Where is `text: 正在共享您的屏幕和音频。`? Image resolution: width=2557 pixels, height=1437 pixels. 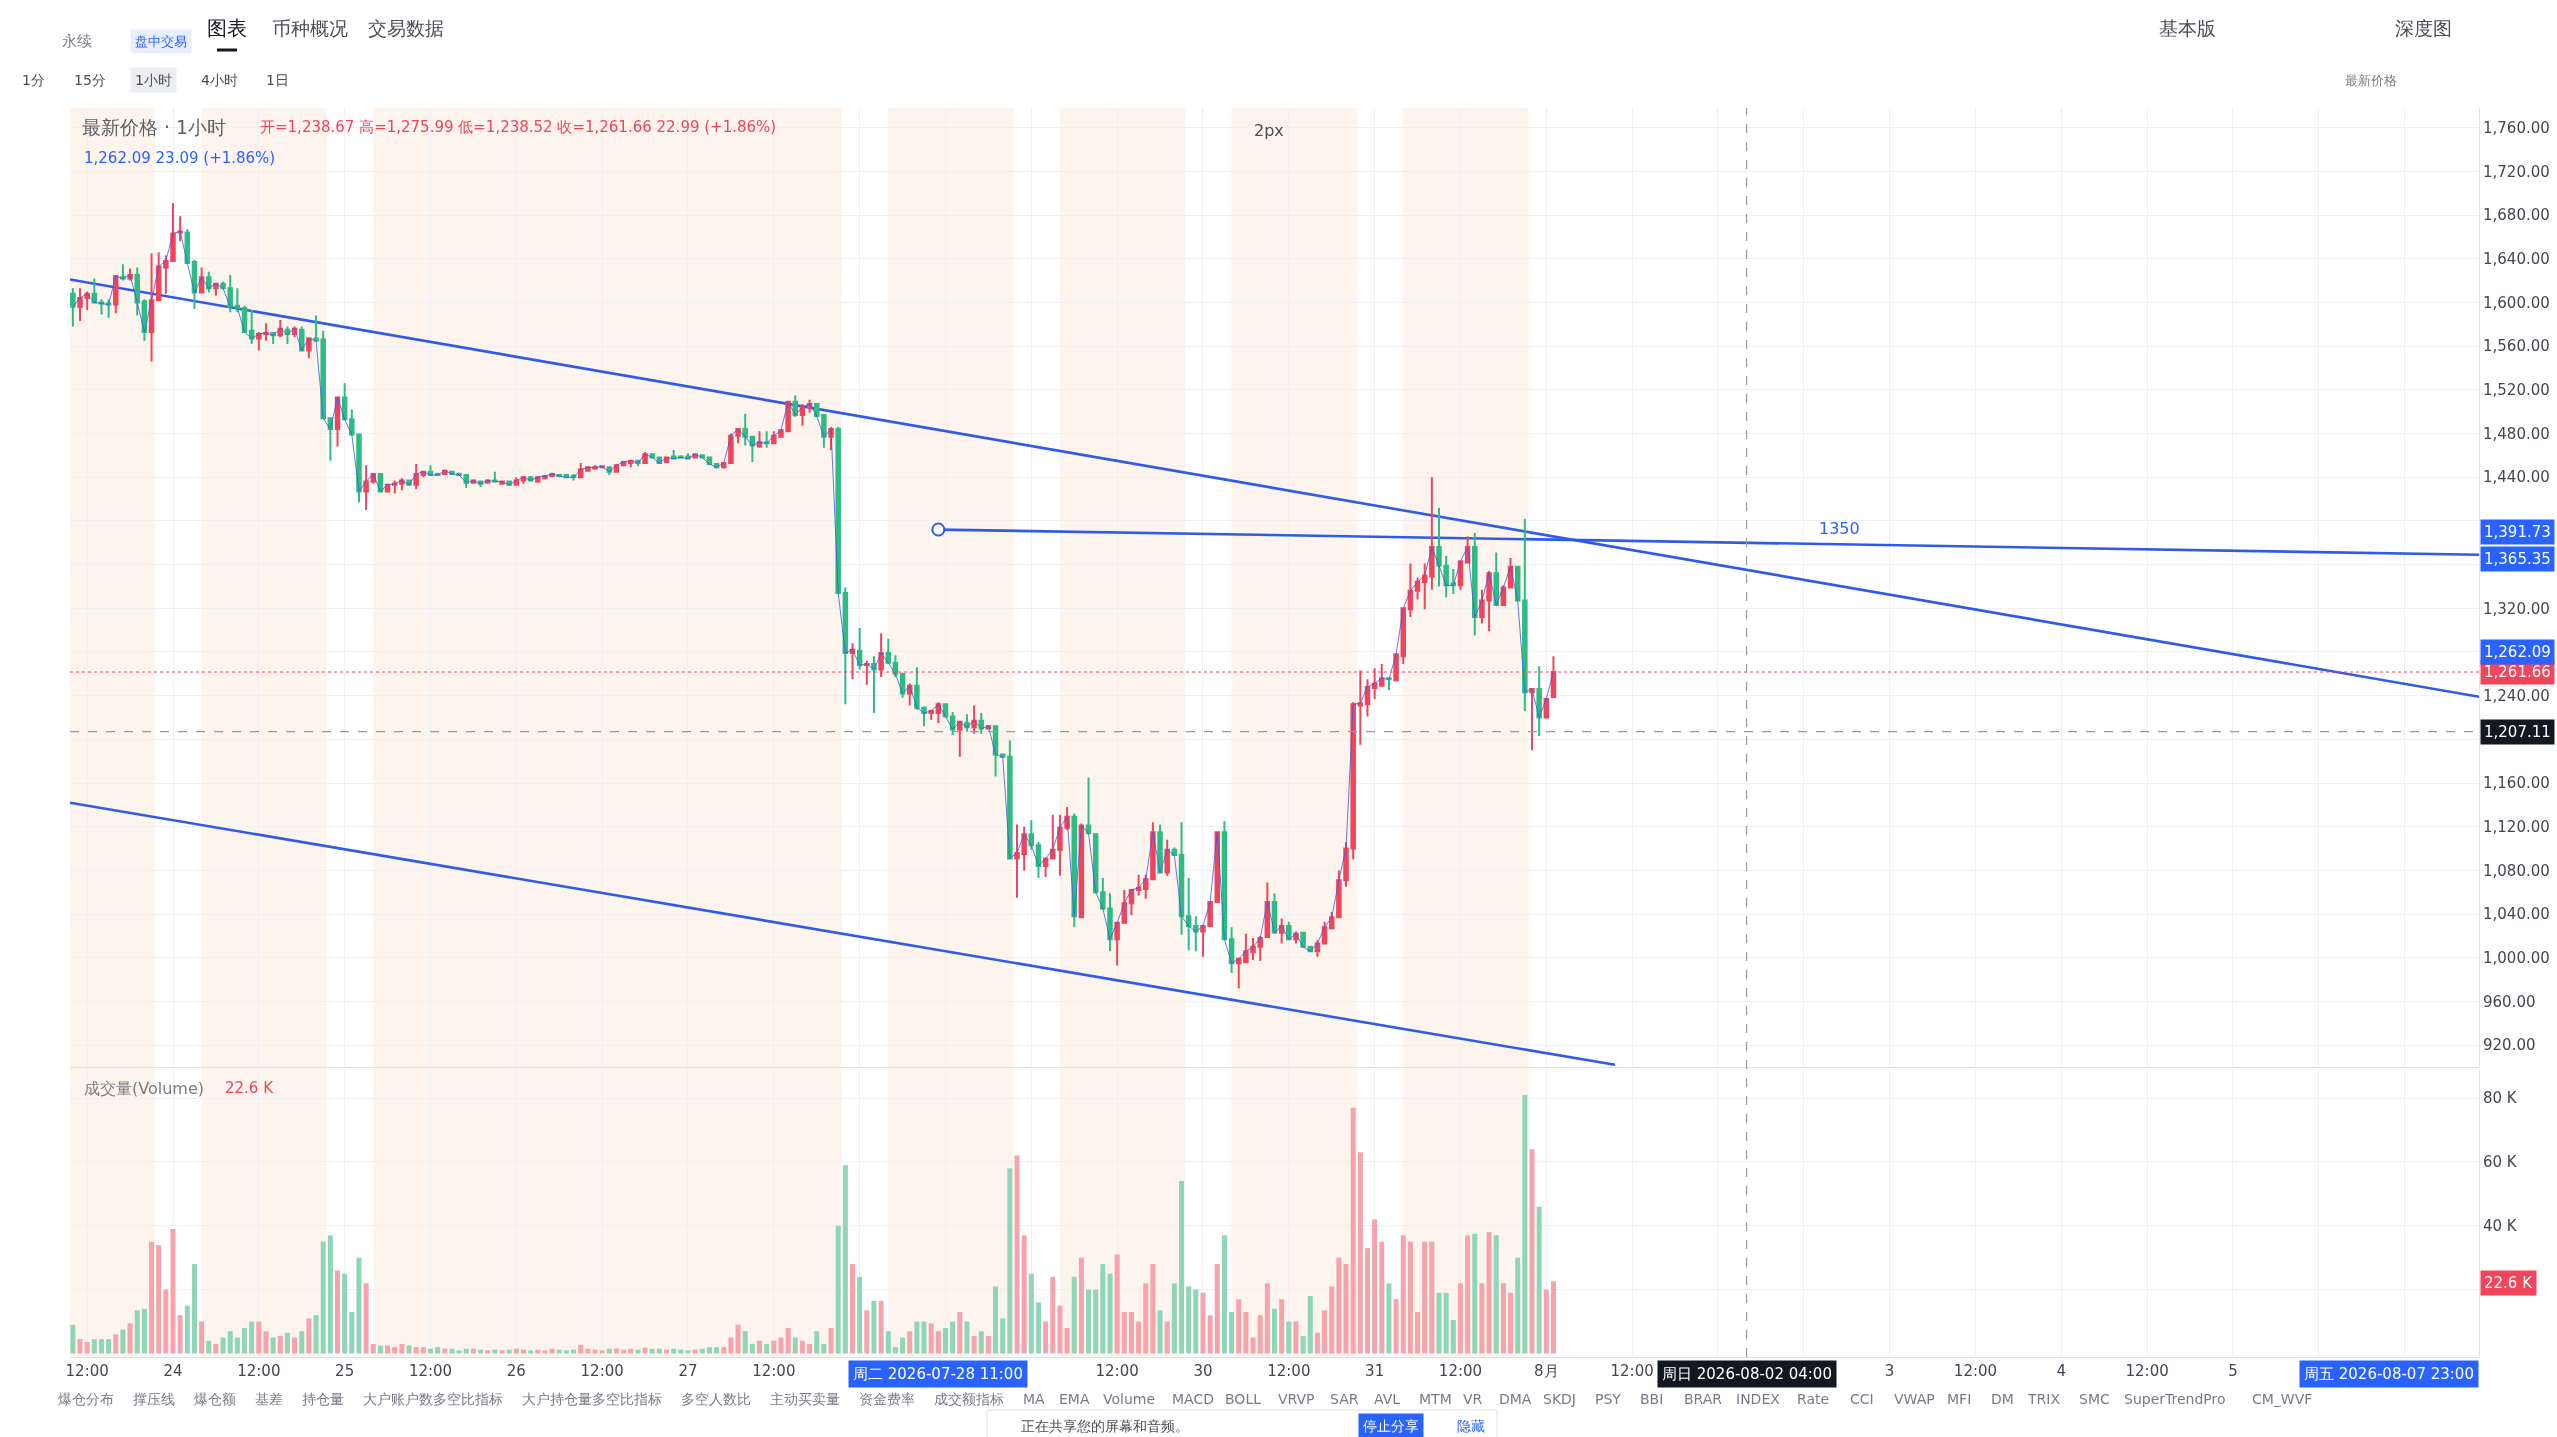
text: 正在共享您的屏幕和音频。 is located at coordinates (1105, 1426).